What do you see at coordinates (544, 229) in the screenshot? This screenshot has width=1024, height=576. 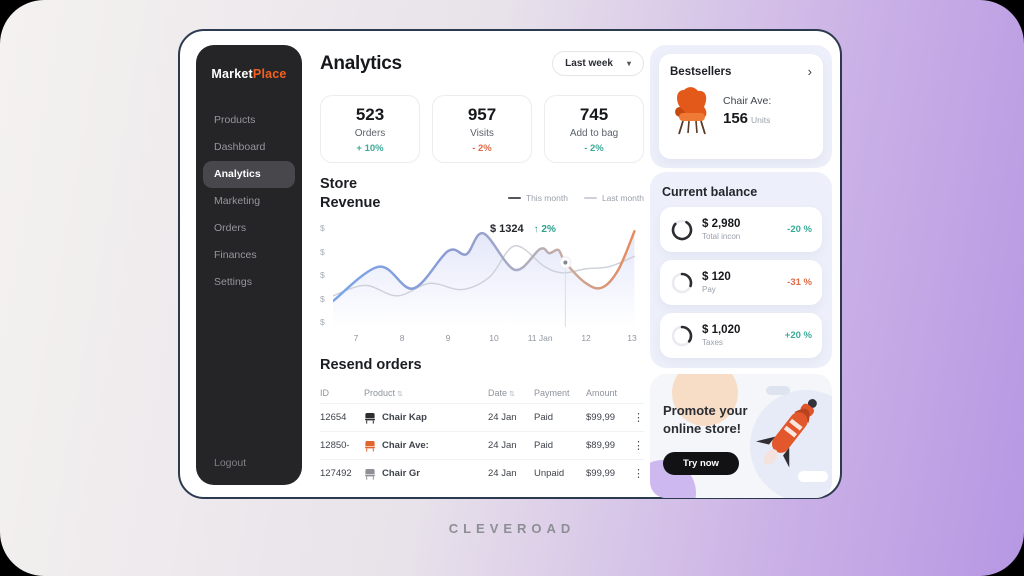 I see `tooltip-delta: ↑ 2%` at bounding box center [544, 229].